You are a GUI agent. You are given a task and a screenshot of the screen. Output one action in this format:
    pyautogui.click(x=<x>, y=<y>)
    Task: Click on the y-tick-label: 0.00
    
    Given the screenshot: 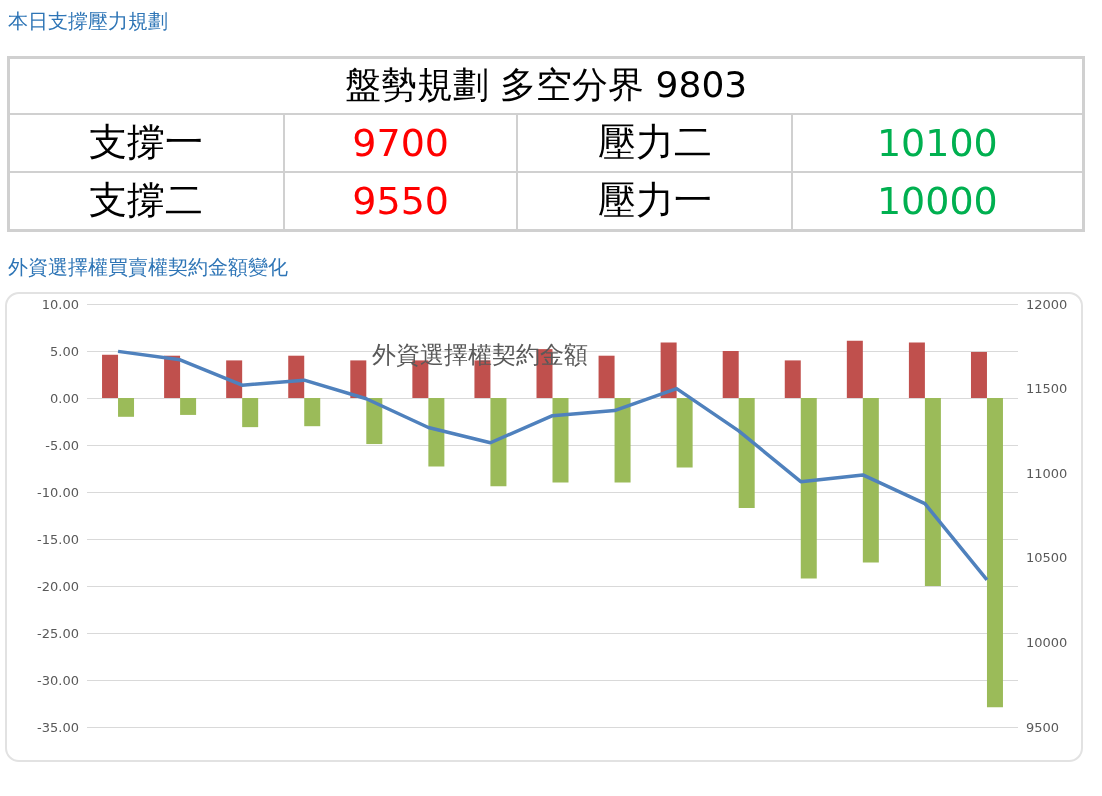 What is the action you would take?
    pyautogui.click(x=64, y=398)
    